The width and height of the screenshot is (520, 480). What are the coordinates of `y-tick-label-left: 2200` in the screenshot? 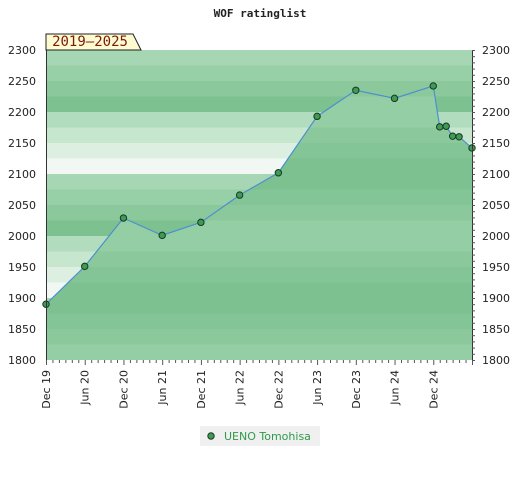 It's located at (22, 112).